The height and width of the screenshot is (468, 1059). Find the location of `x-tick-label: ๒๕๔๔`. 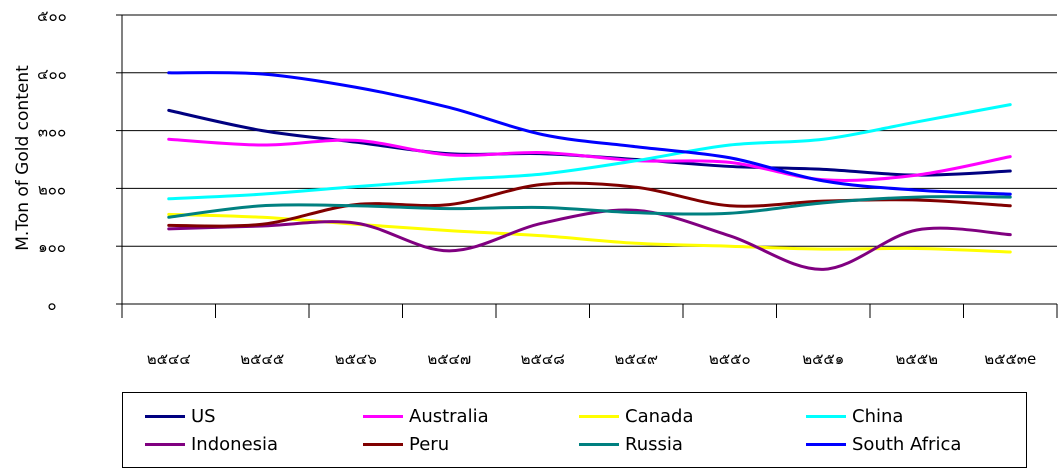

x-tick-label: ๒๕๔๔ is located at coordinates (169, 359).